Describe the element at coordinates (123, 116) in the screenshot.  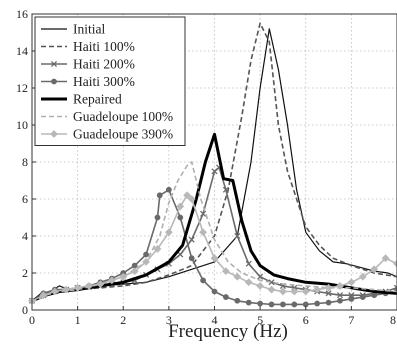
I see `legend-label: Guadeloupe 100%` at that location.